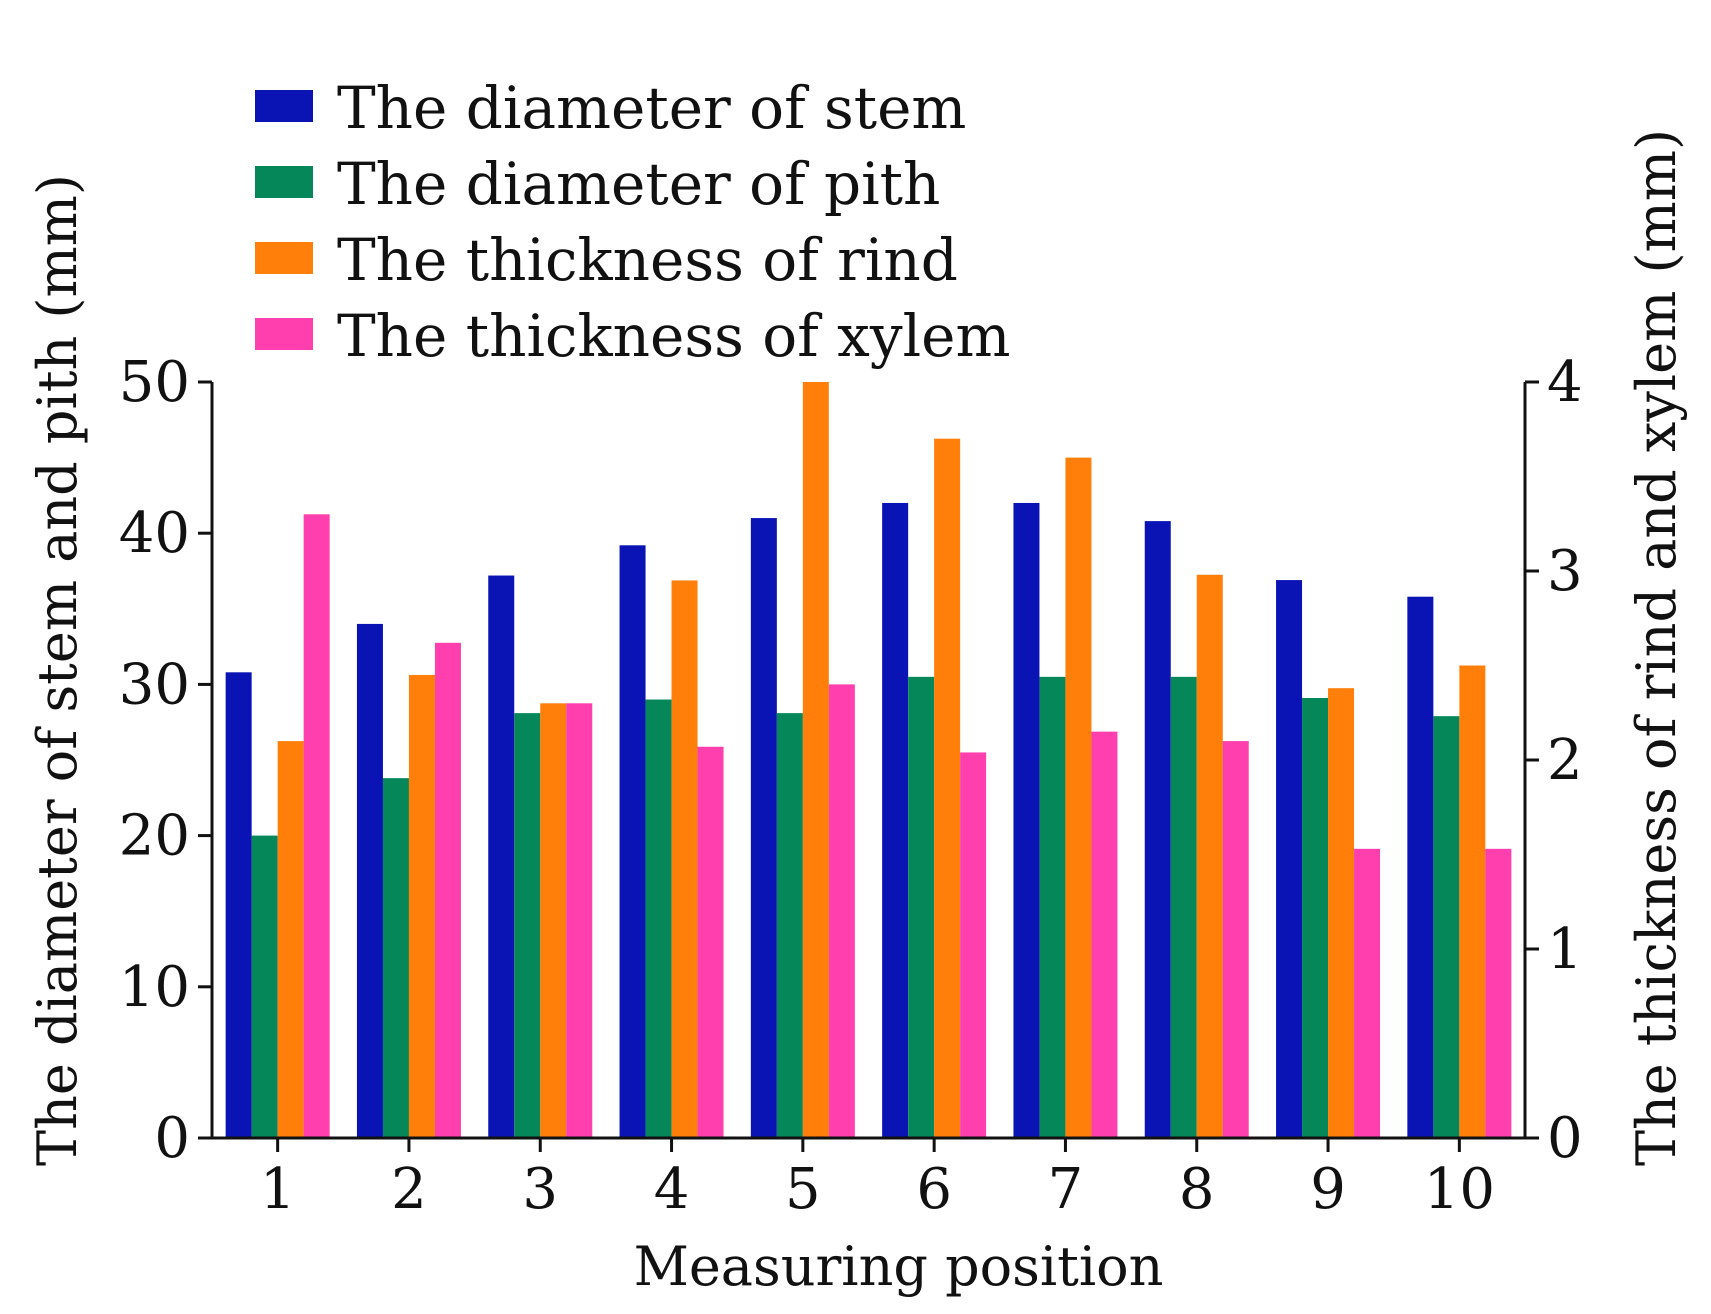 The image size is (1711, 1314). I want to click on y-right-tick-label: 2, so click(1565, 760).